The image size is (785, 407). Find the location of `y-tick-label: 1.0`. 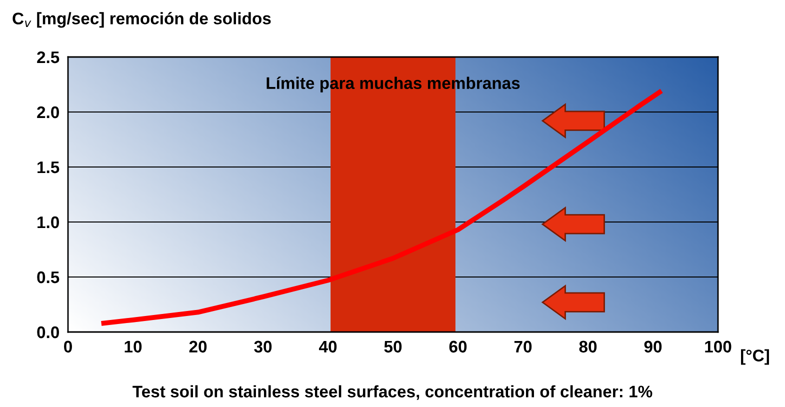

y-tick-label: 1.0 is located at coordinates (48, 222).